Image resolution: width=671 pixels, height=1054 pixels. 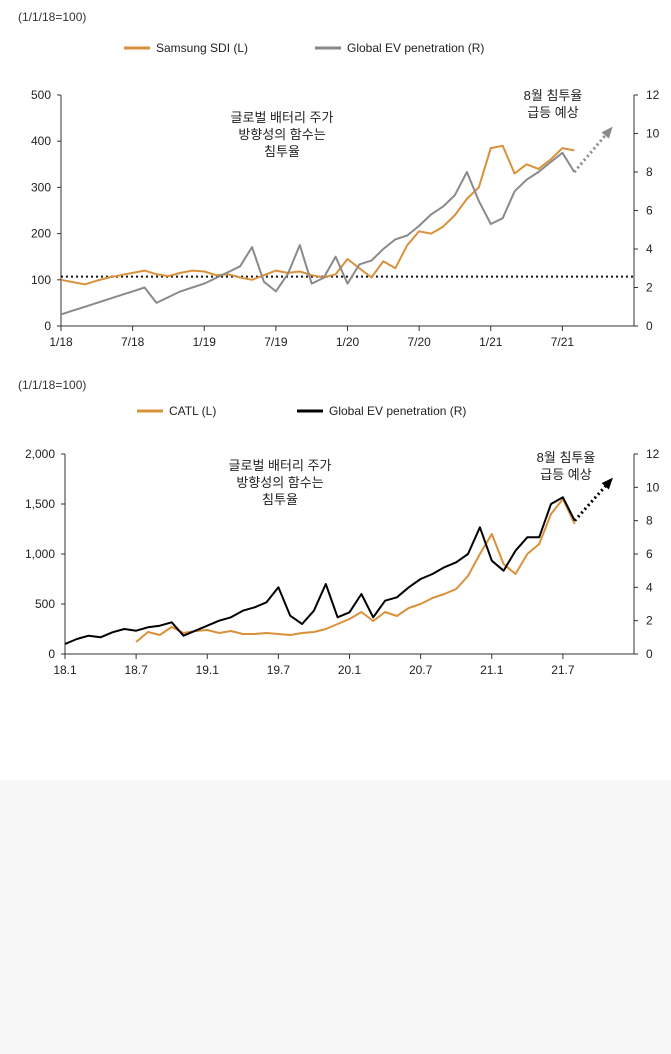 What do you see at coordinates (419, 342) in the screenshot?
I see `x-tick-label: 7/20` at bounding box center [419, 342].